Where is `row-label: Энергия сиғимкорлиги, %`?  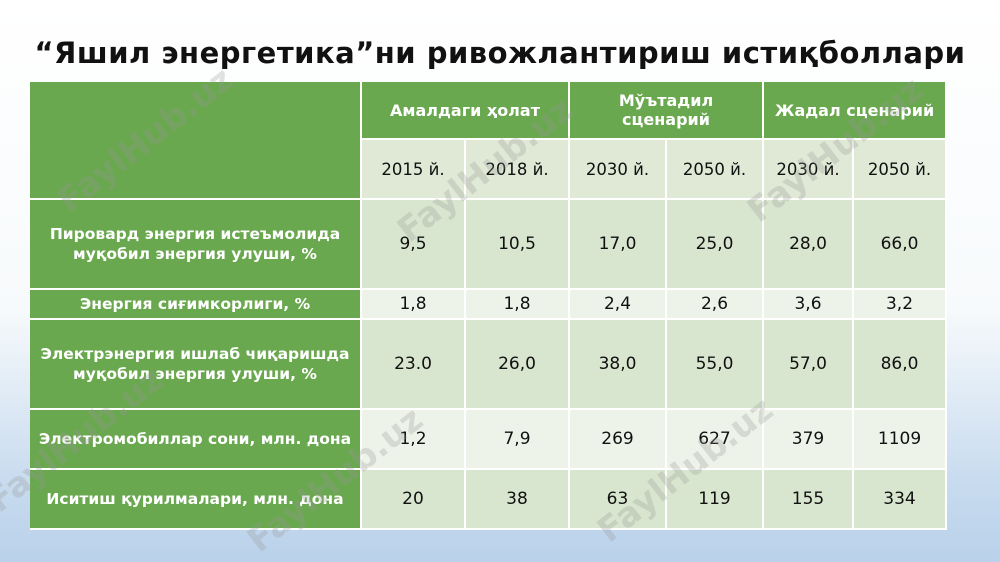 row-label: Энергия сиғимкорлиги, % is located at coordinates (196, 305).